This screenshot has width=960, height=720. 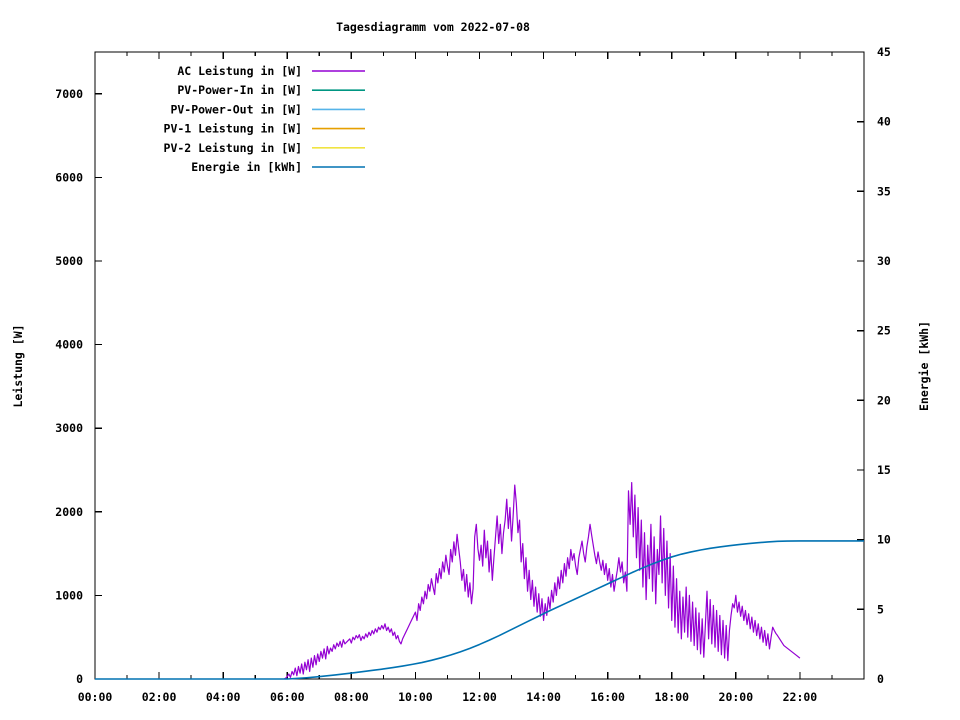 I want to click on y2-tick-label: 15, so click(x=884, y=470).